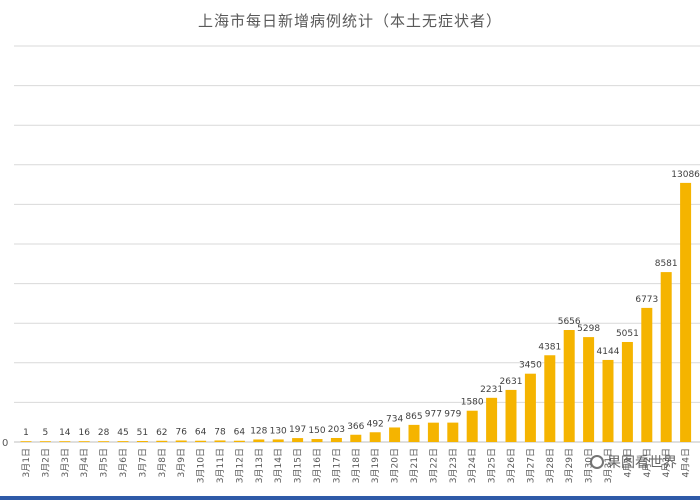  I want to click on x-tick-label: 4月2日, so click(647, 462).